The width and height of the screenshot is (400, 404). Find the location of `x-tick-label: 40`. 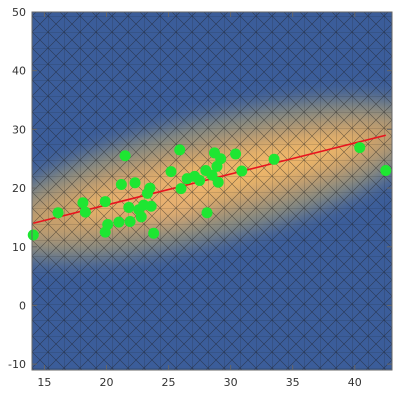

x-tick-label: 40 is located at coordinates (355, 382).